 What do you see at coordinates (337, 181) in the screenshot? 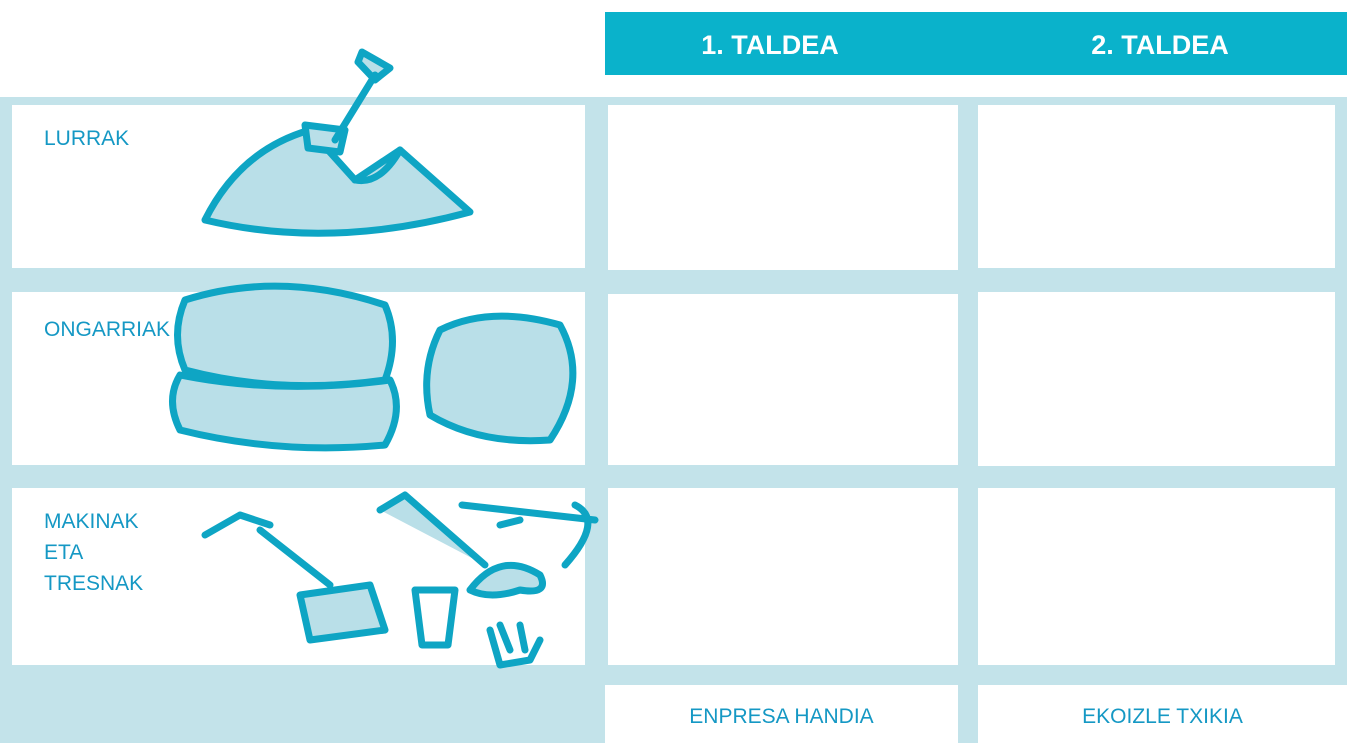
I see `soil-pile` at bounding box center [337, 181].